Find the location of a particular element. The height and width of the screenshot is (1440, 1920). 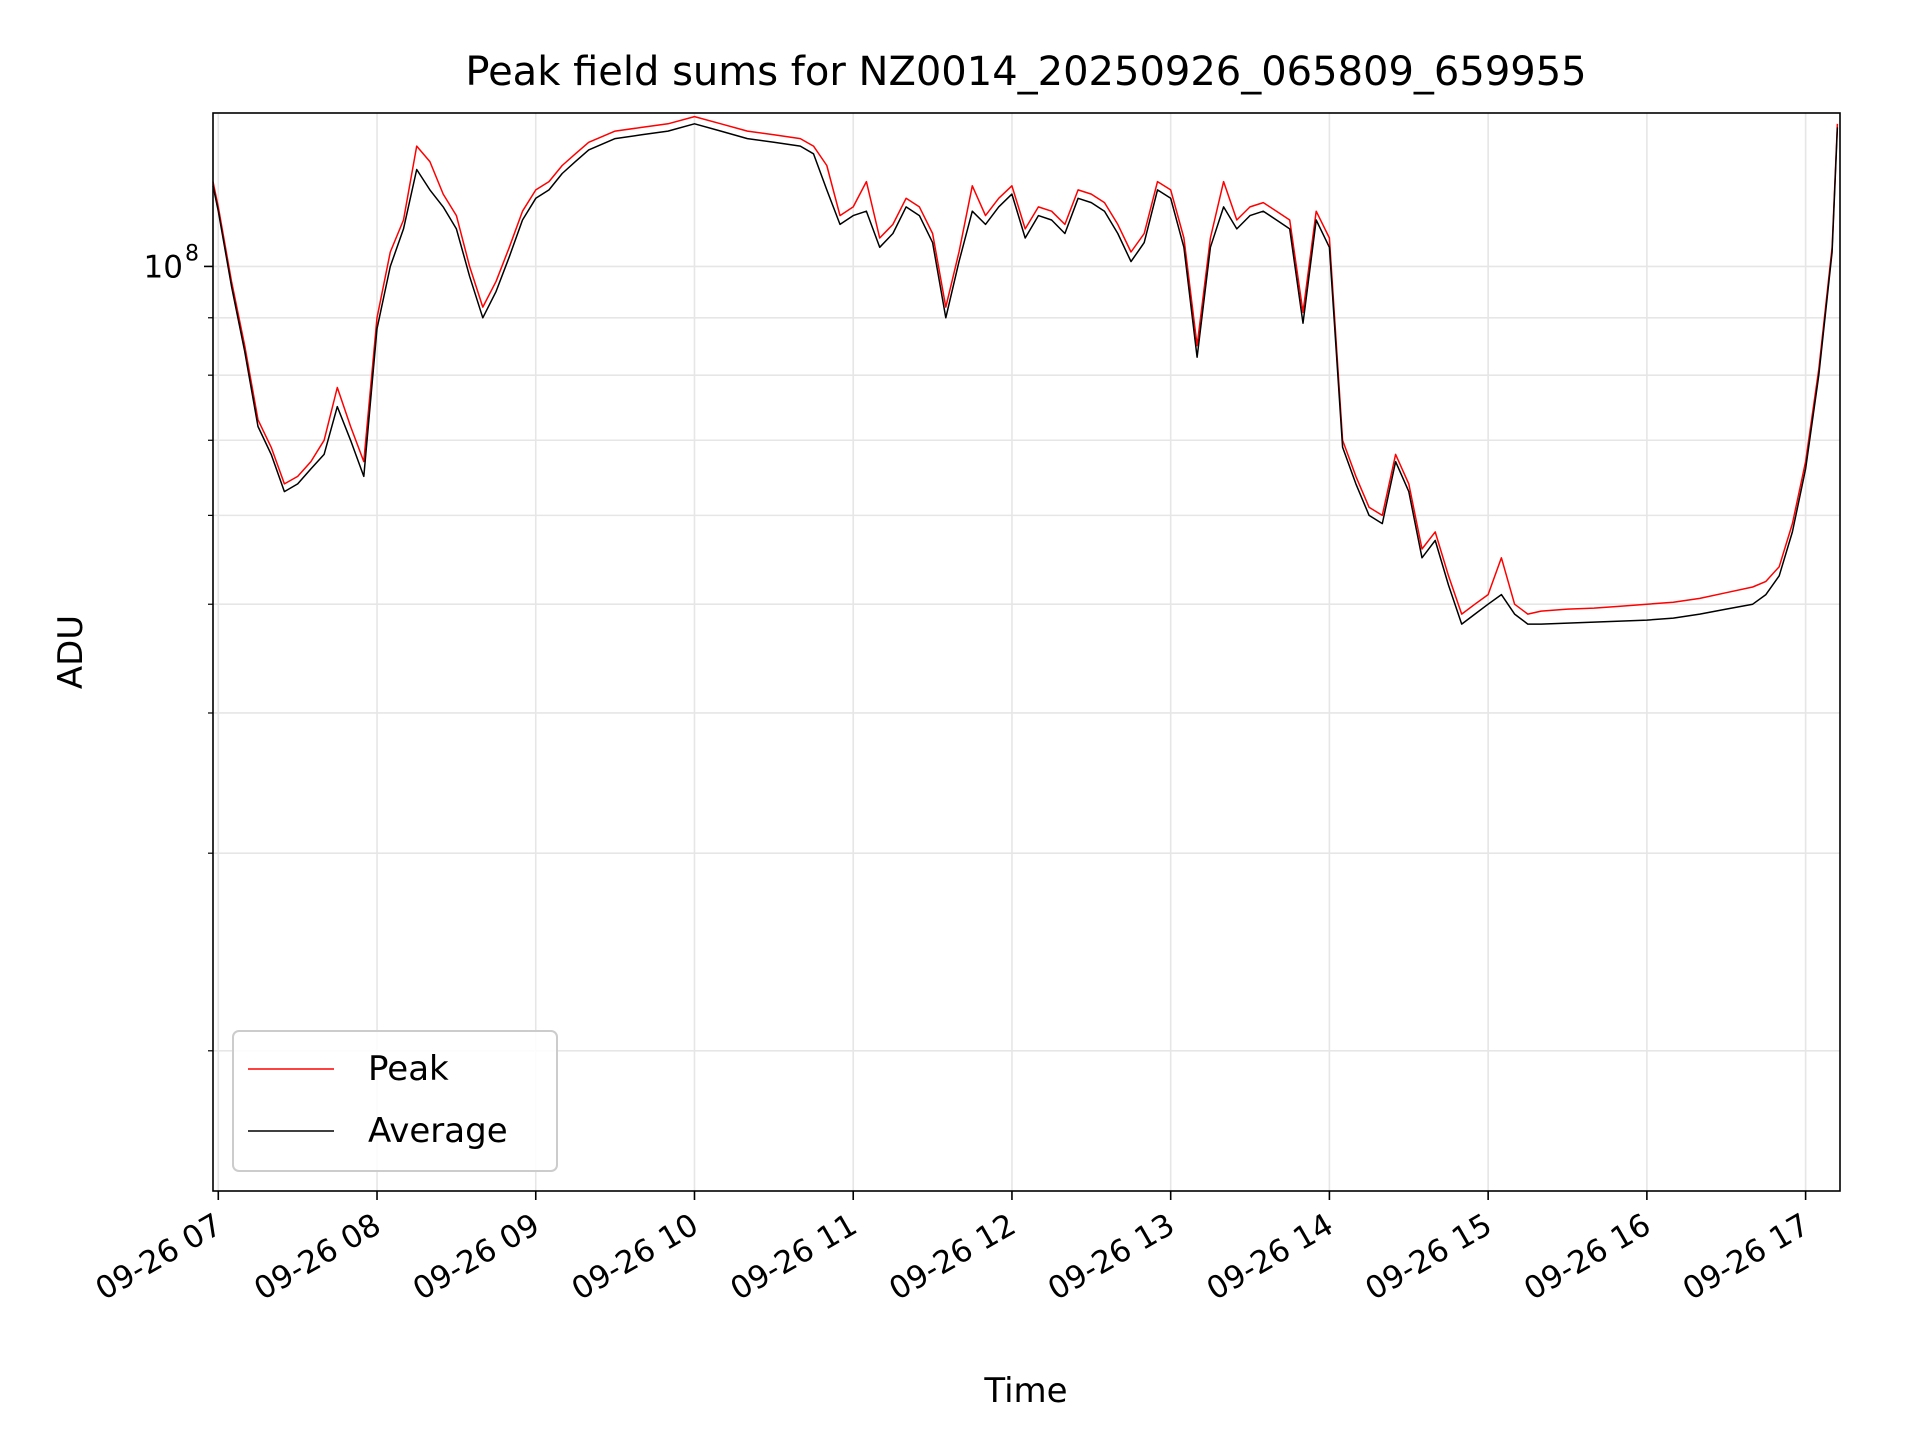

y-tick-exponent: 8 is located at coordinates (192, 253).